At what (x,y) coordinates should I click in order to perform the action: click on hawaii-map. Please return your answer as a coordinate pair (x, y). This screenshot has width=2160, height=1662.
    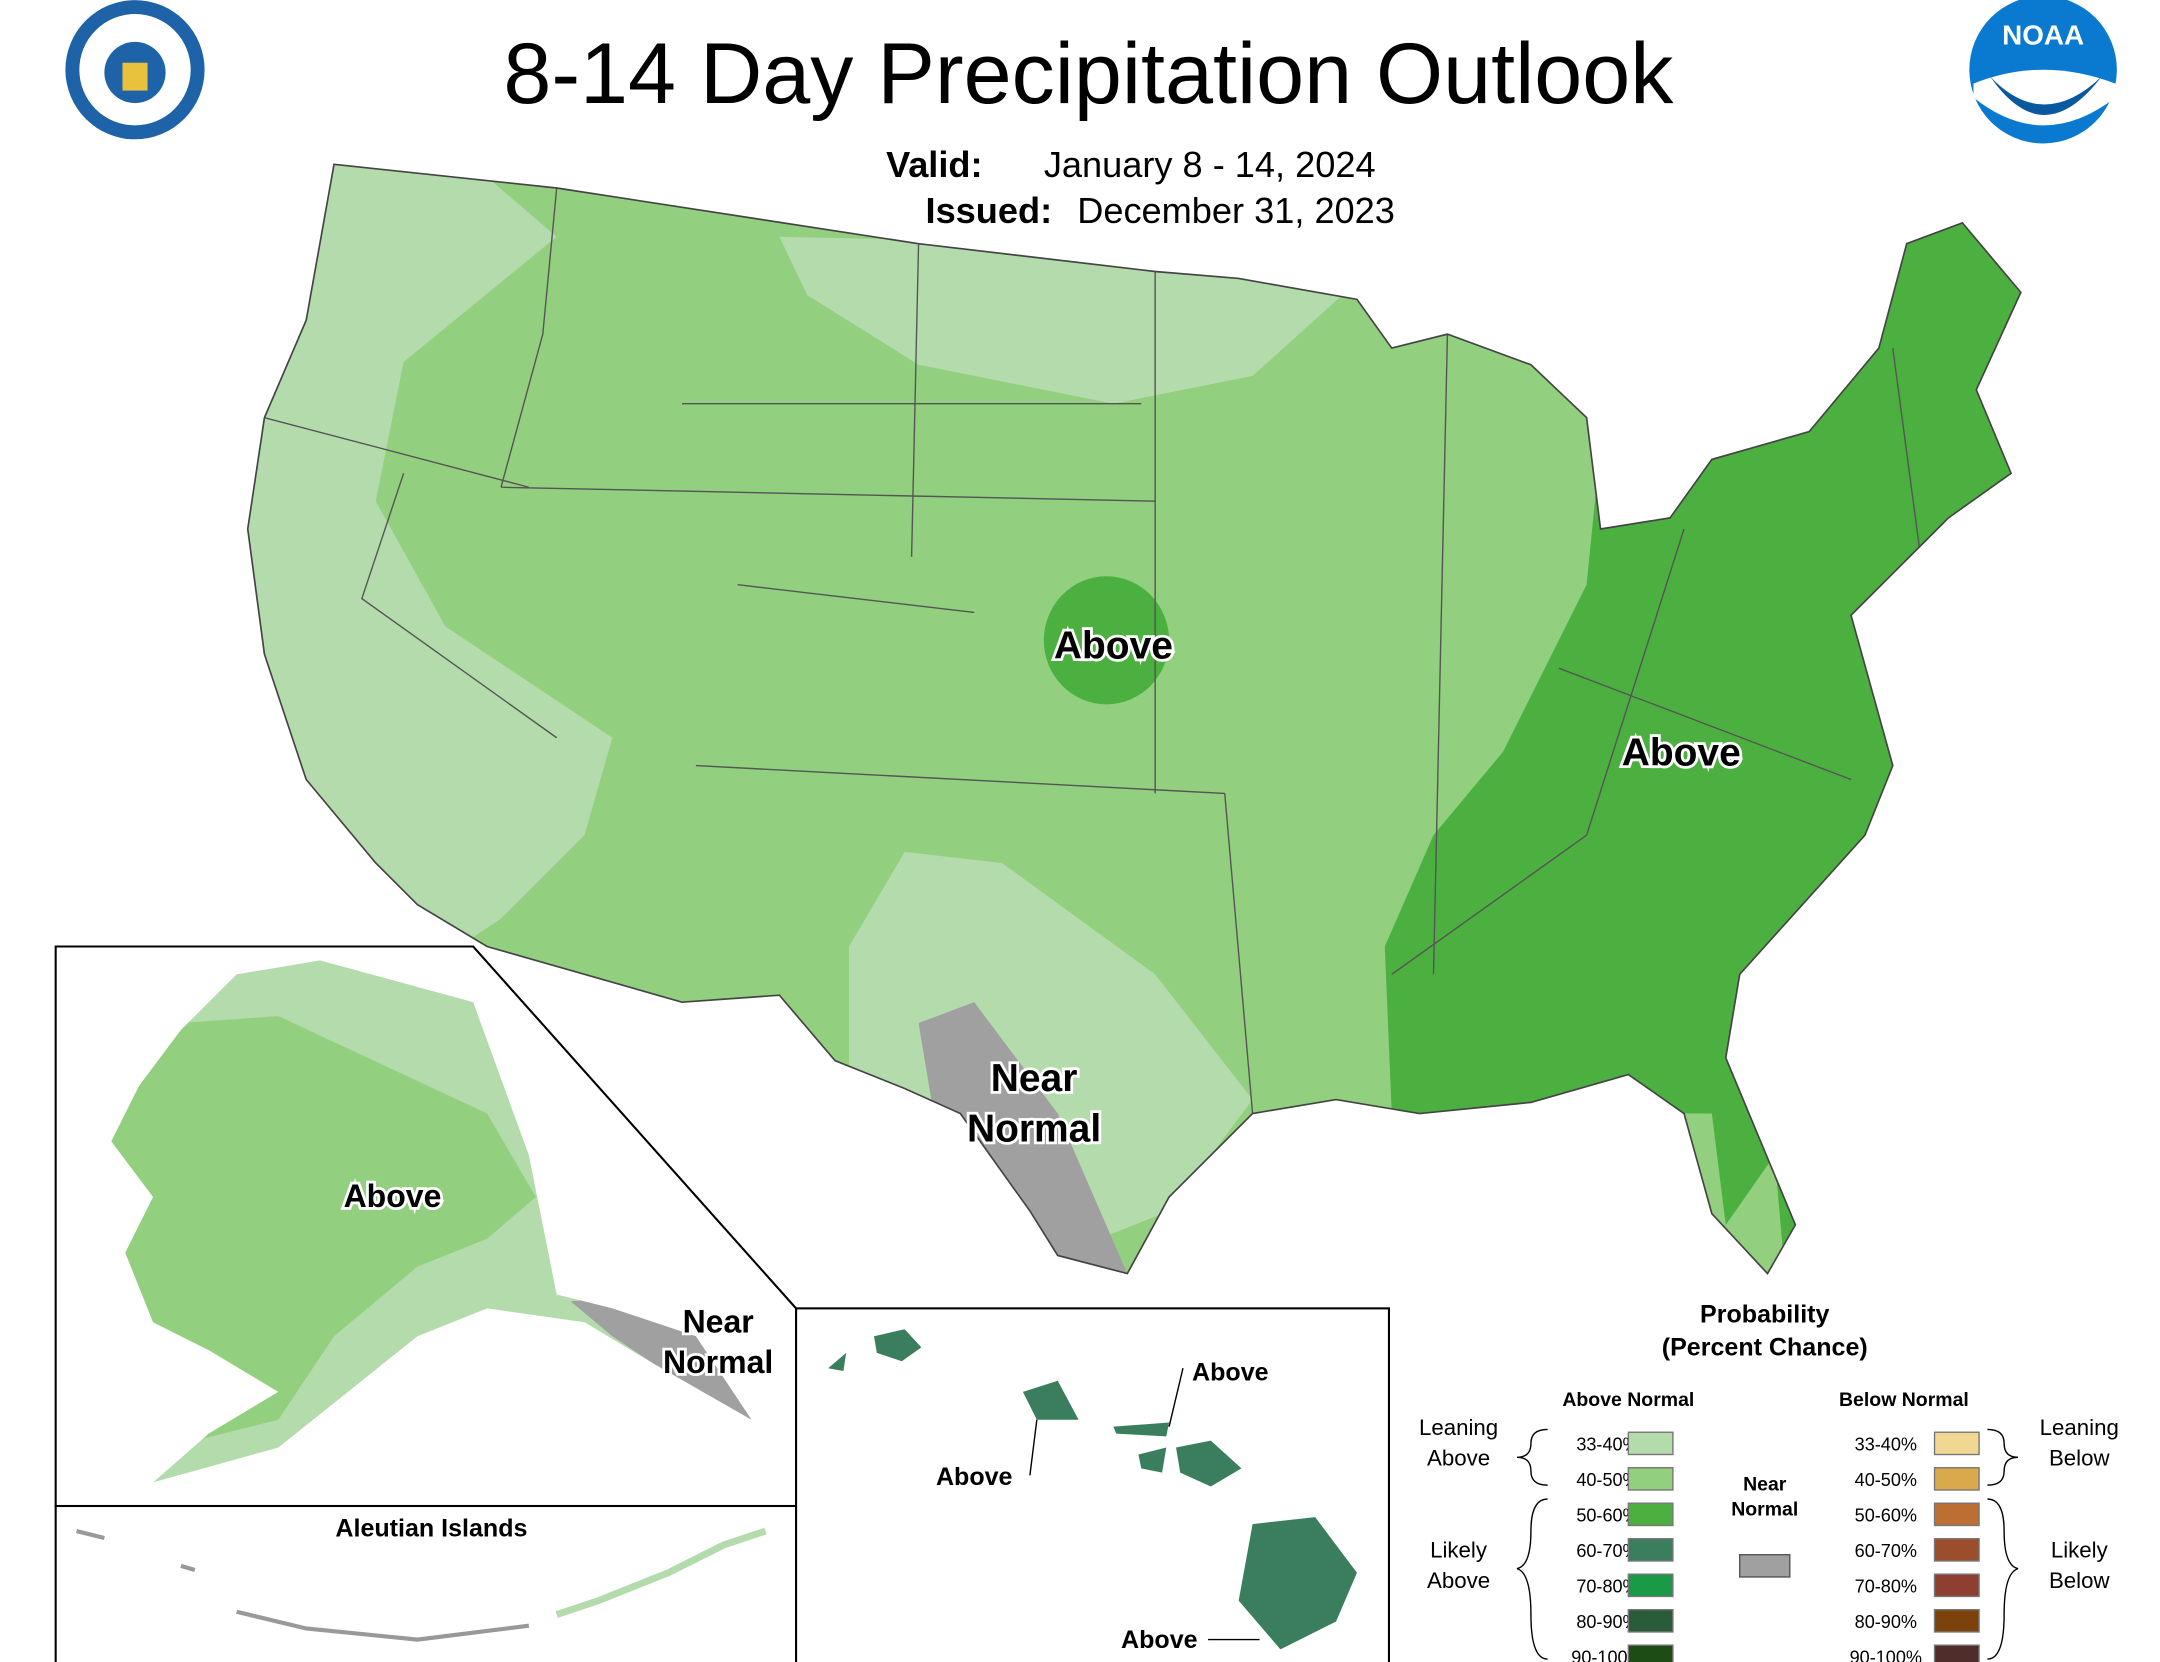
    Looking at the image, I should click on (1092, 1489).